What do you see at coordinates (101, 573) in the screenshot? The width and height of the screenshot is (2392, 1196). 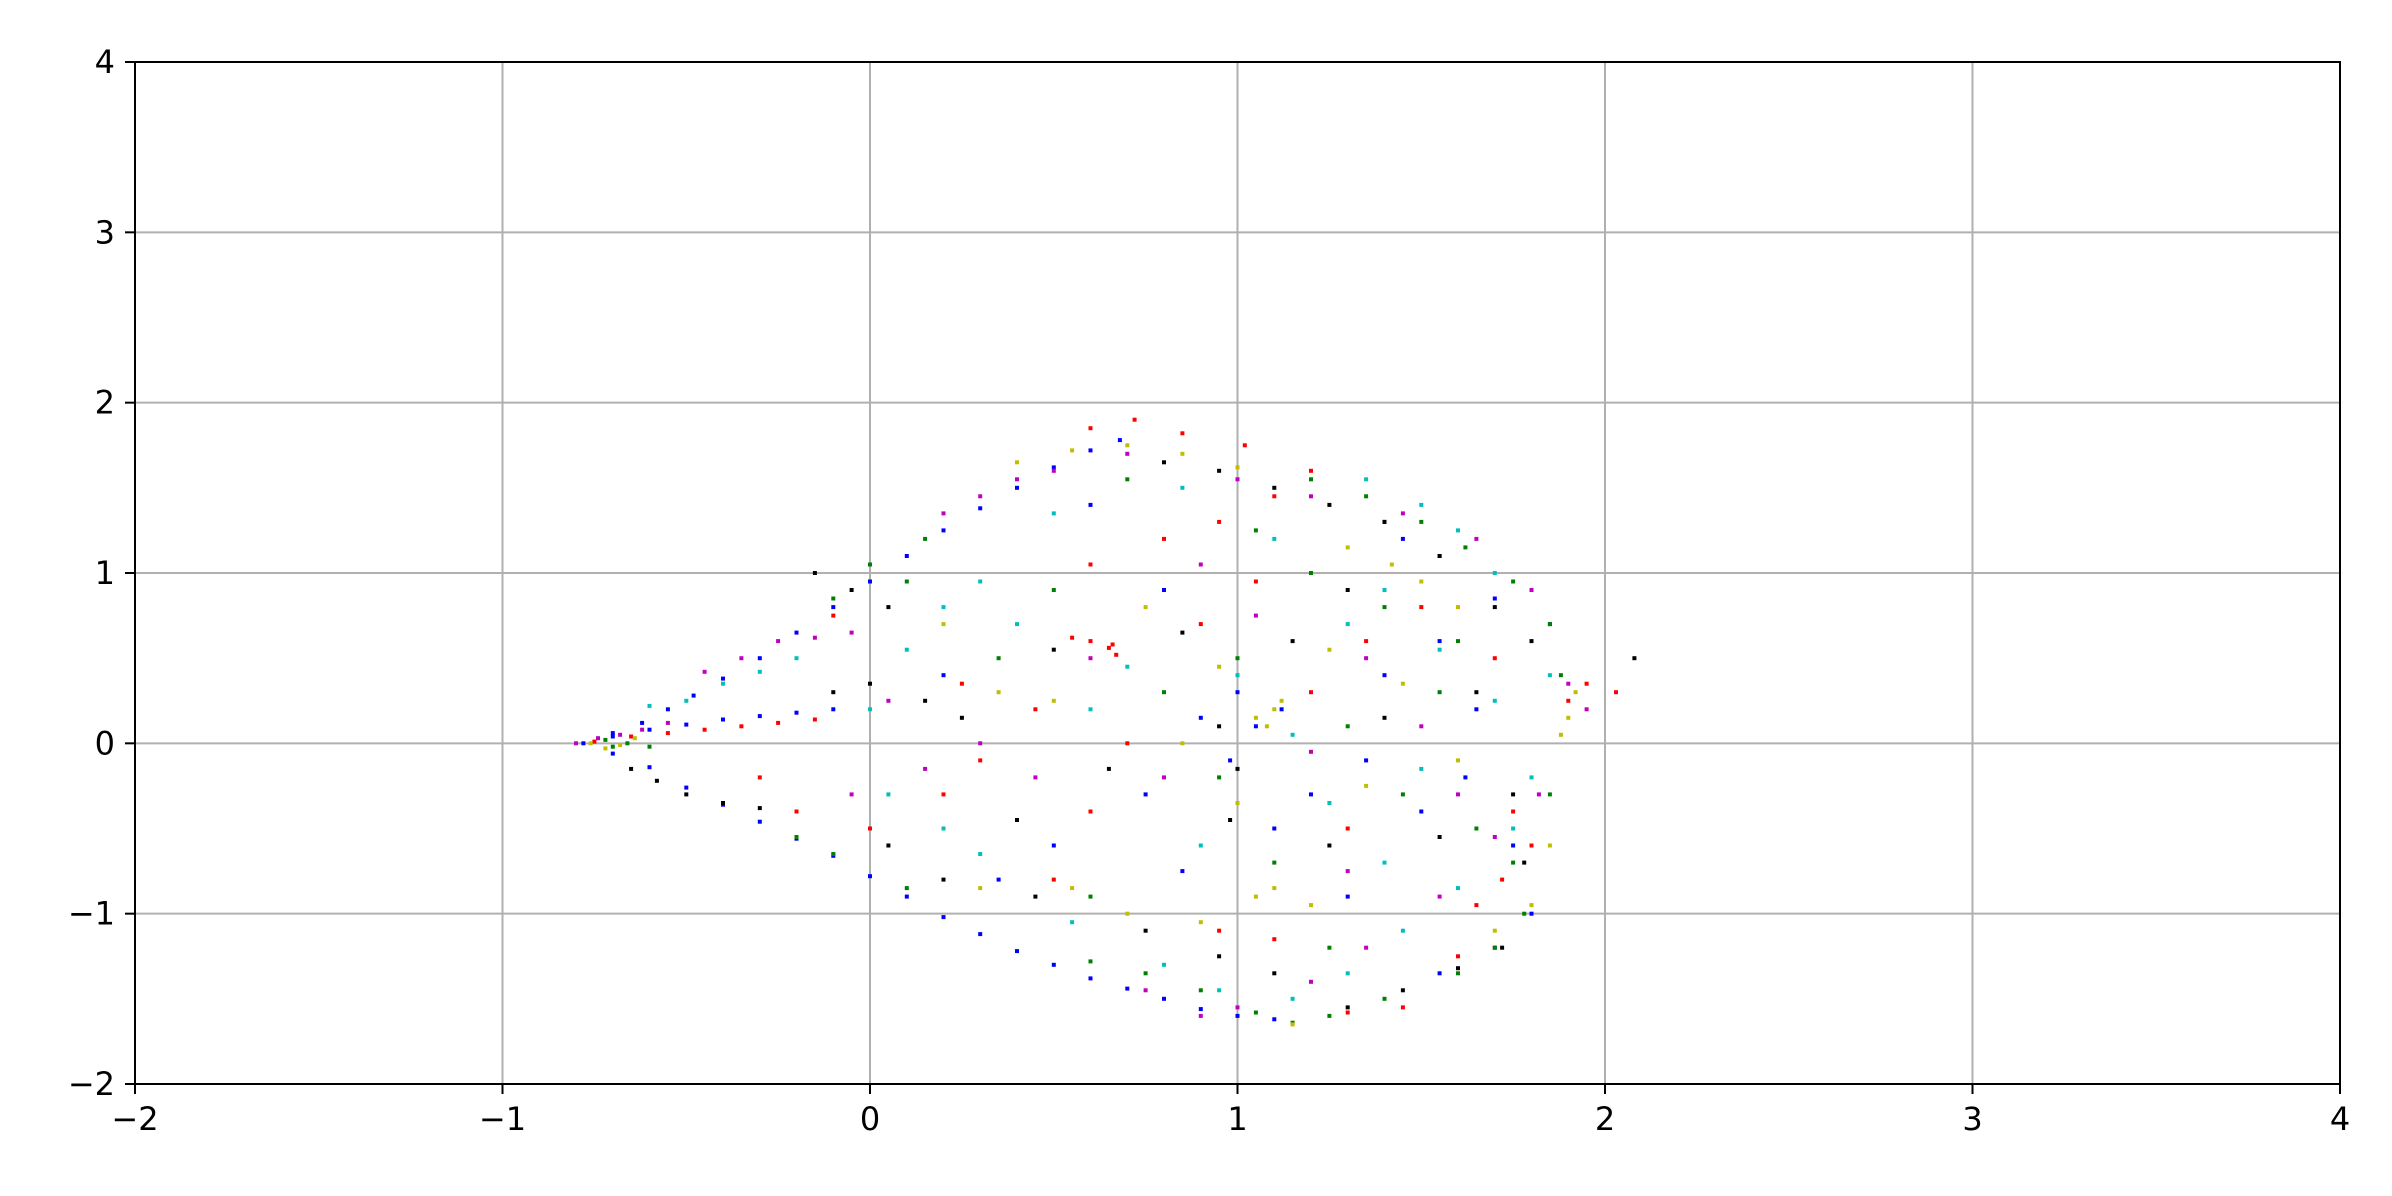 I see `y-axis-ticks: −2 −1 0 1 2 3 4` at bounding box center [101, 573].